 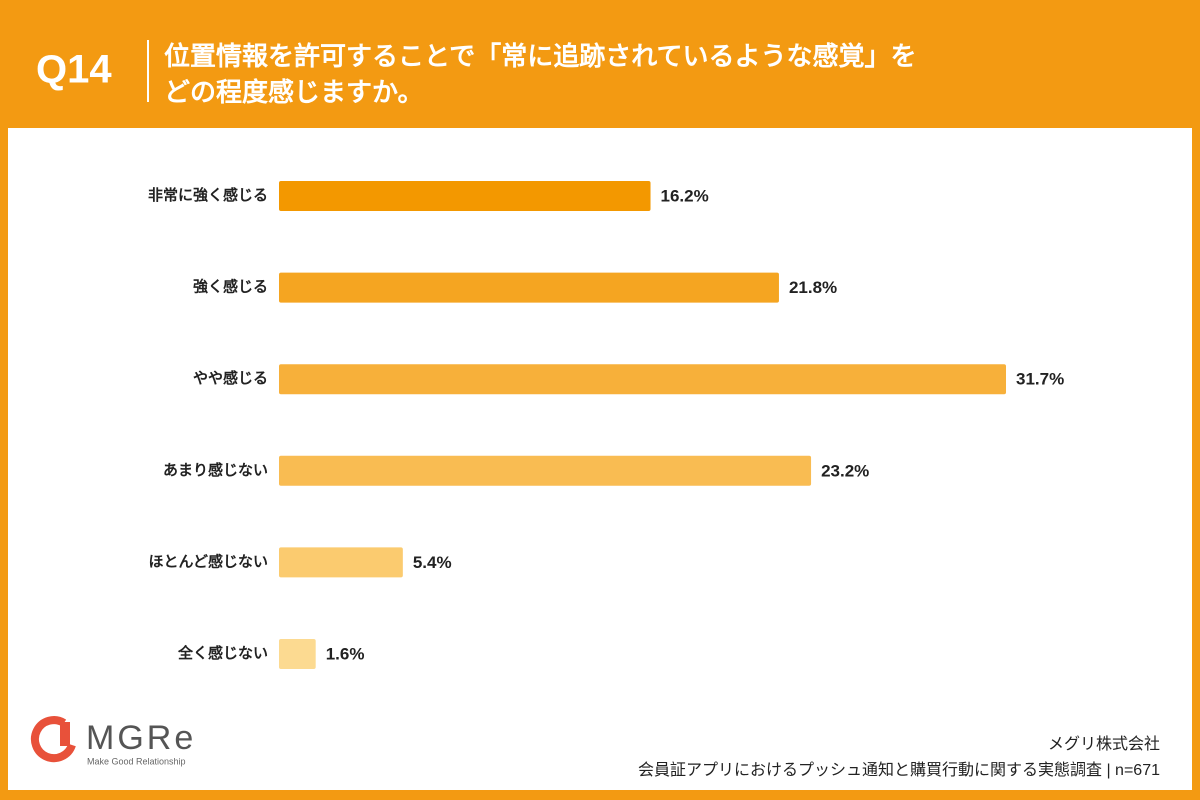 What do you see at coordinates (813, 287) in the screenshot?
I see `value-label: 21.8%` at bounding box center [813, 287].